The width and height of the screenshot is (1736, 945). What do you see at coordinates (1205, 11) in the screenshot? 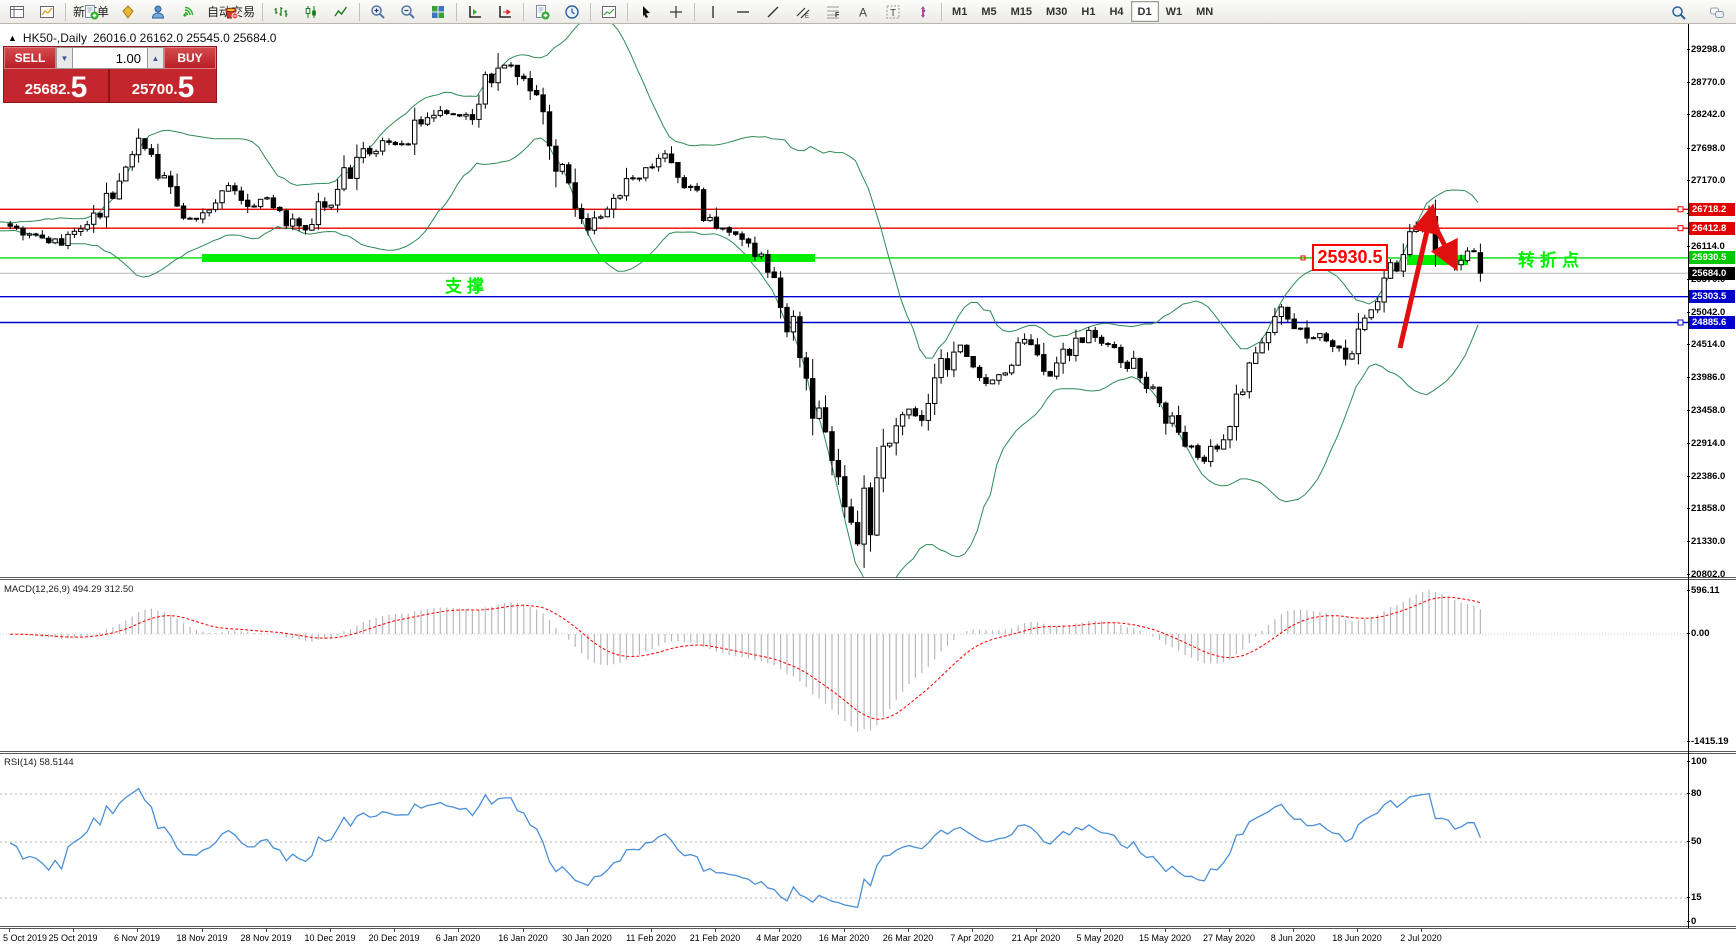
I see `timeframe-mn-button: MN` at bounding box center [1205, 11].